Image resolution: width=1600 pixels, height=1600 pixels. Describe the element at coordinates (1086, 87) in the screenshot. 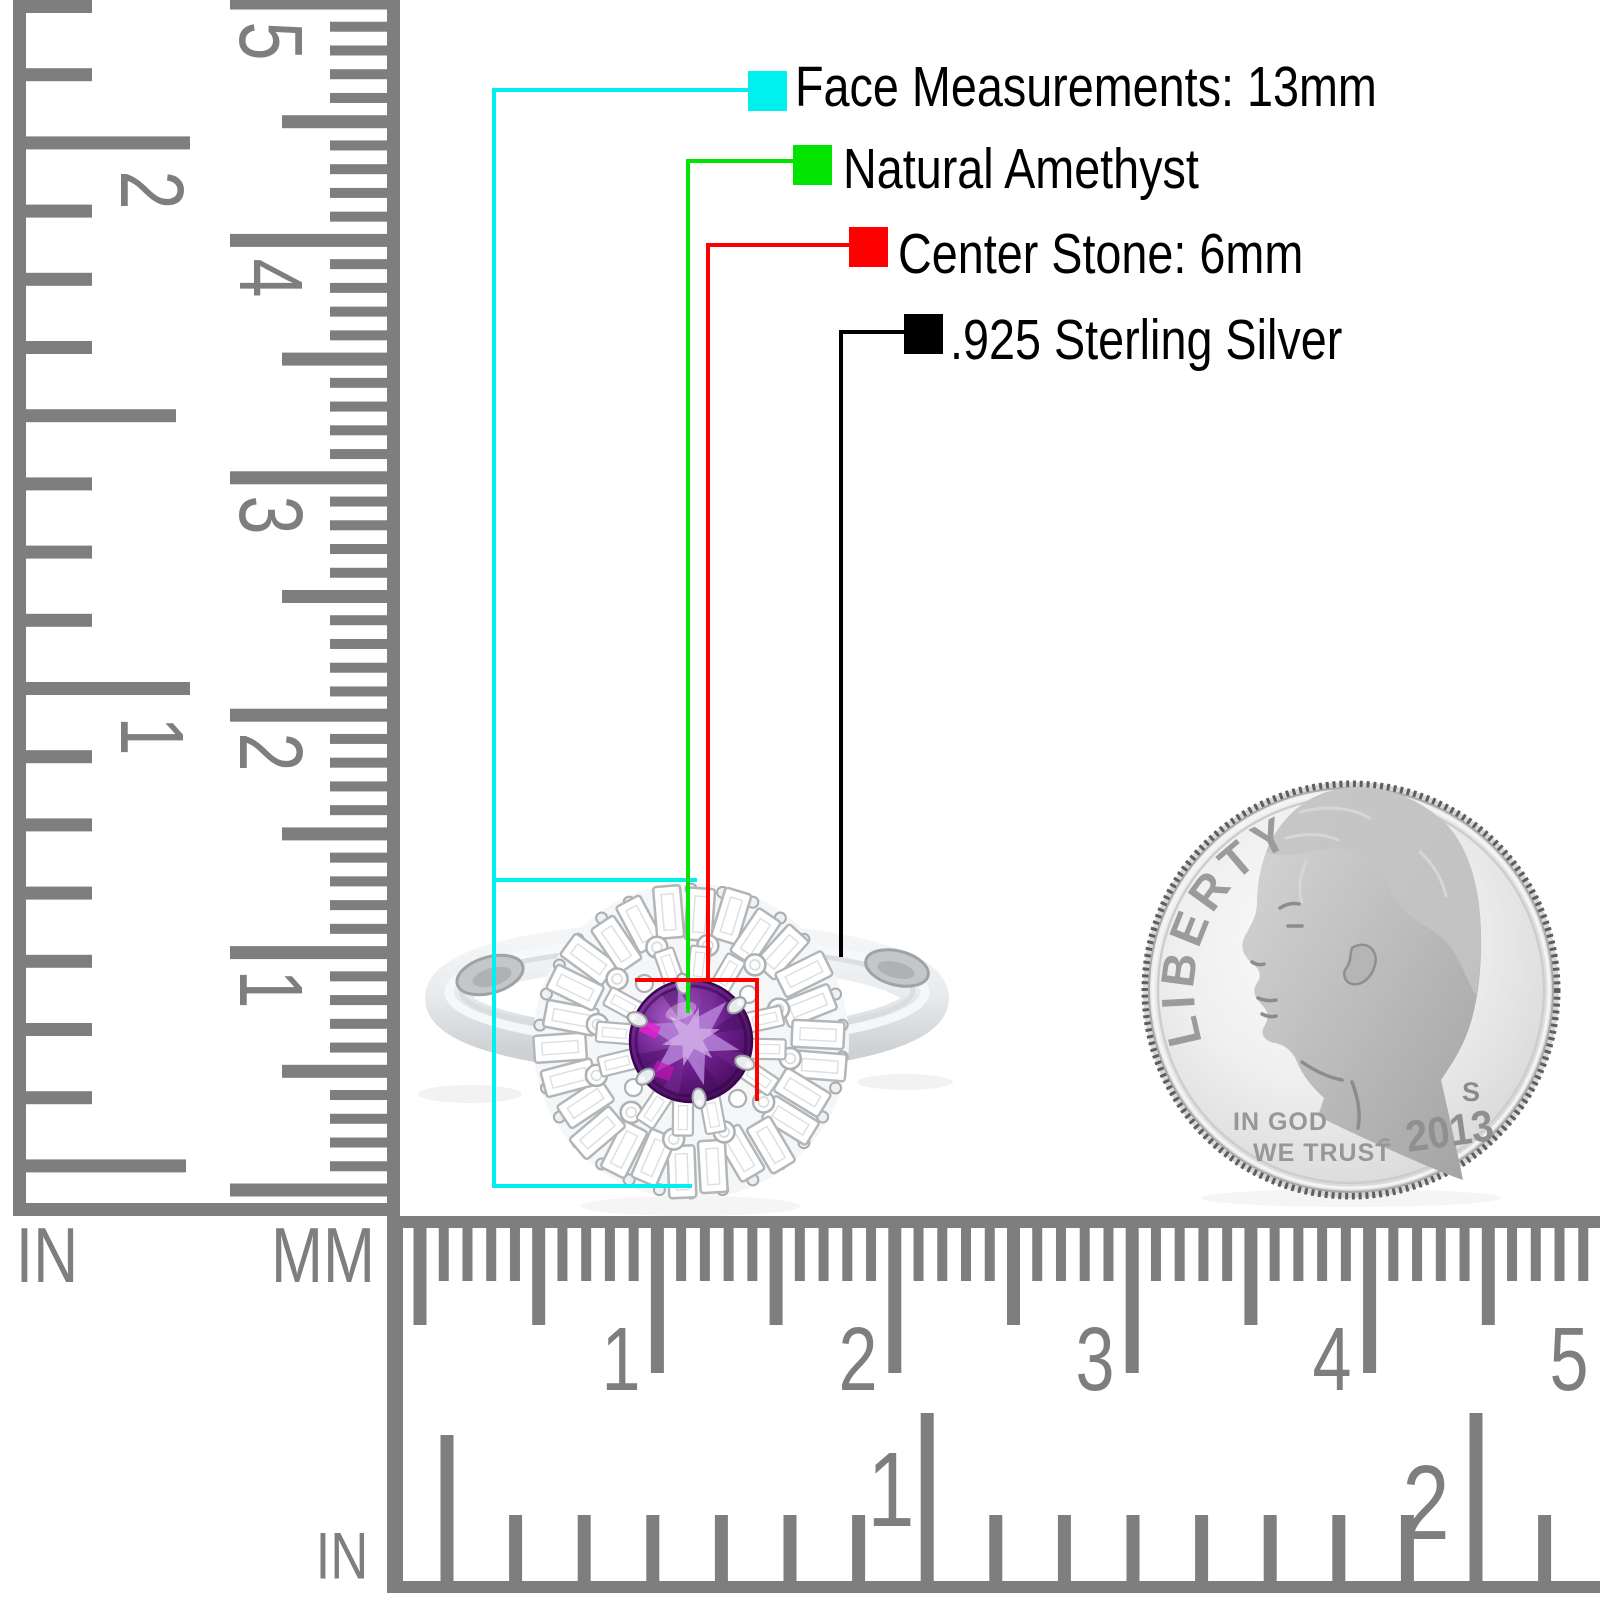

I see `callout-label-face-measurements: Face Measurements: 13mm` at that location.